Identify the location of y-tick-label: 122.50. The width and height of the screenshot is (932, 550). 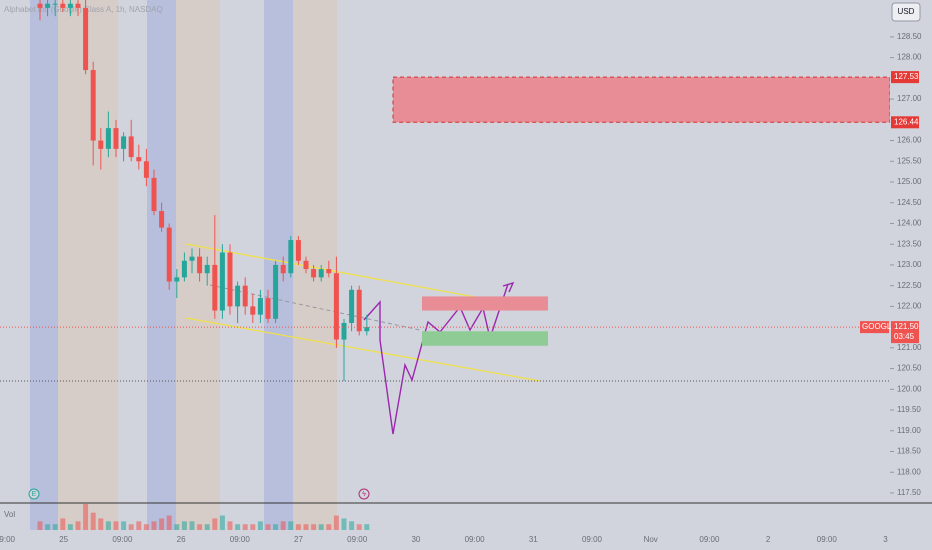
(909, 285).